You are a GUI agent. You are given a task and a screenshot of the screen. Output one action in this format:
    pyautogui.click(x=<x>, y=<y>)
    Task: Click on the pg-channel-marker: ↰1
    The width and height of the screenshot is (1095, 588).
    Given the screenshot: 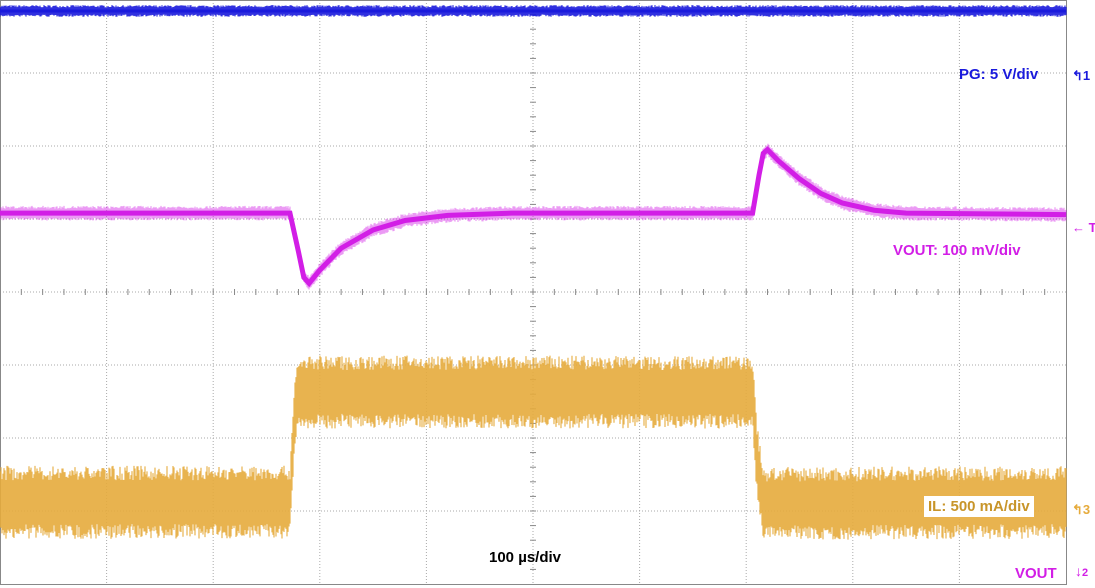 What is the action you would take?
    pyautogui.click(x=1081, y=75)
    